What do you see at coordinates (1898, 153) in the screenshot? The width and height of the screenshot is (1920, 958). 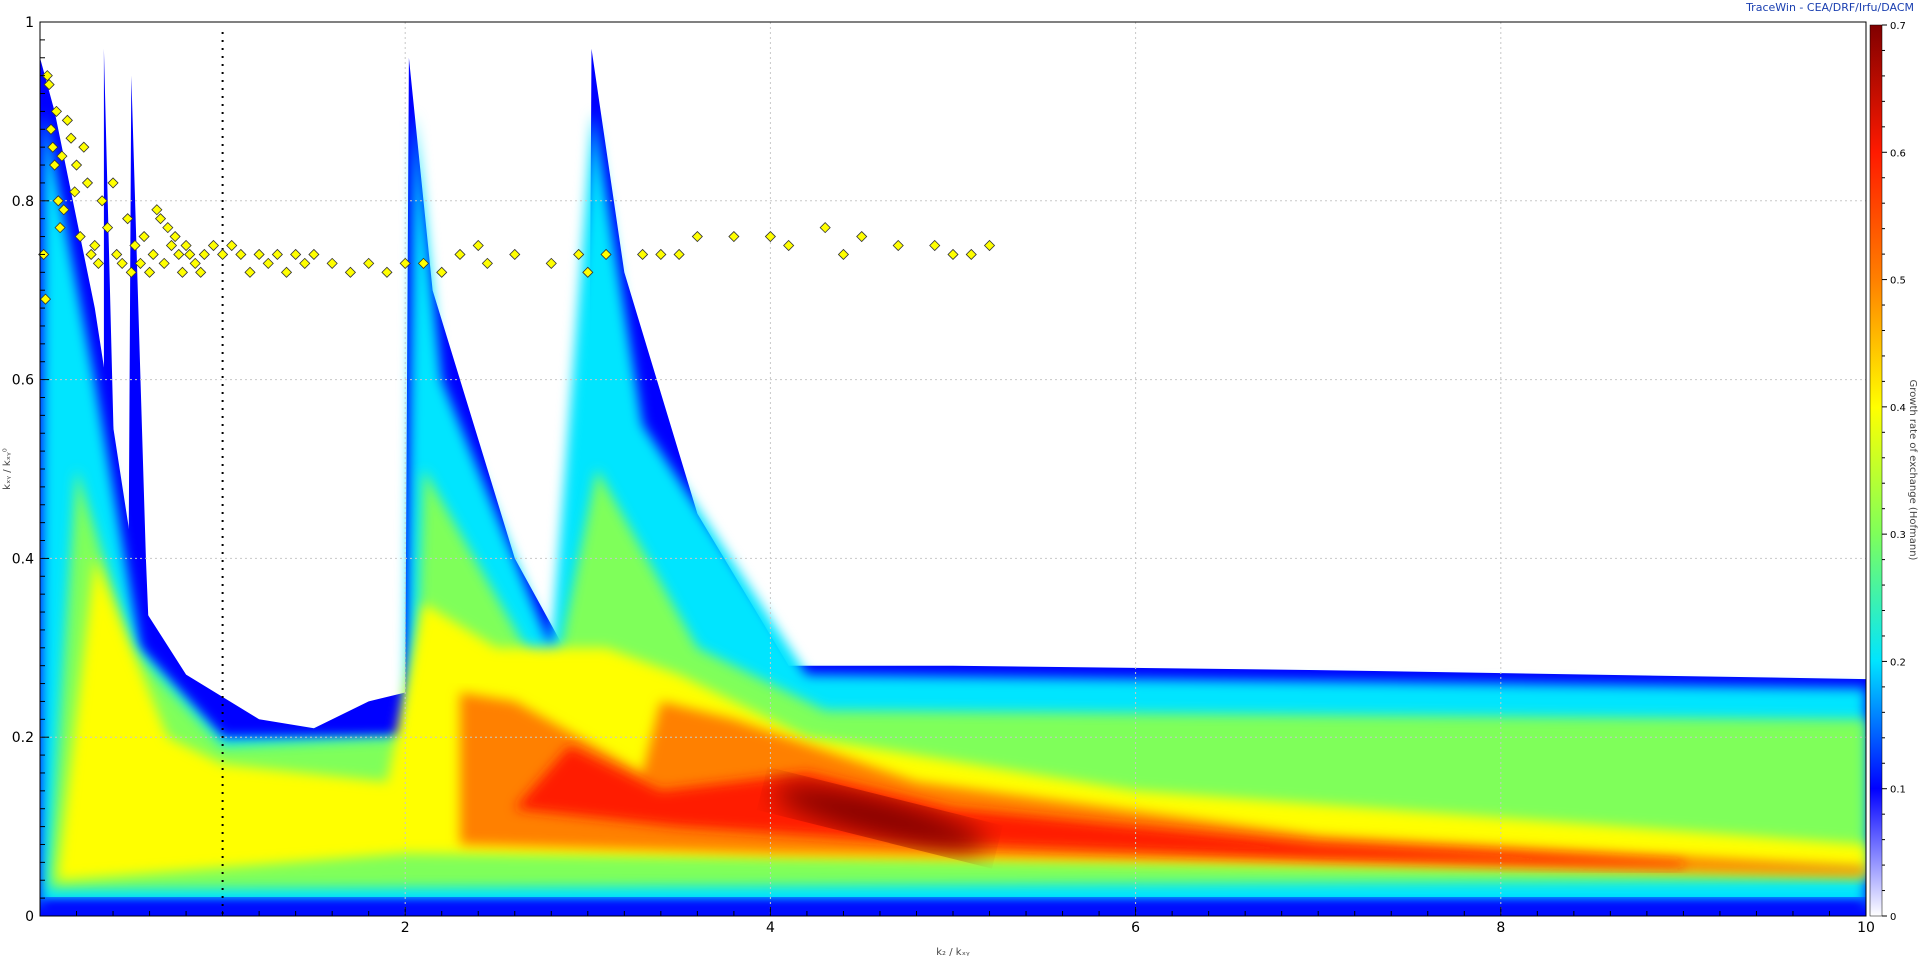 I see `colorbar-tick-label: 0.6` at bounding box center [1898, 153].